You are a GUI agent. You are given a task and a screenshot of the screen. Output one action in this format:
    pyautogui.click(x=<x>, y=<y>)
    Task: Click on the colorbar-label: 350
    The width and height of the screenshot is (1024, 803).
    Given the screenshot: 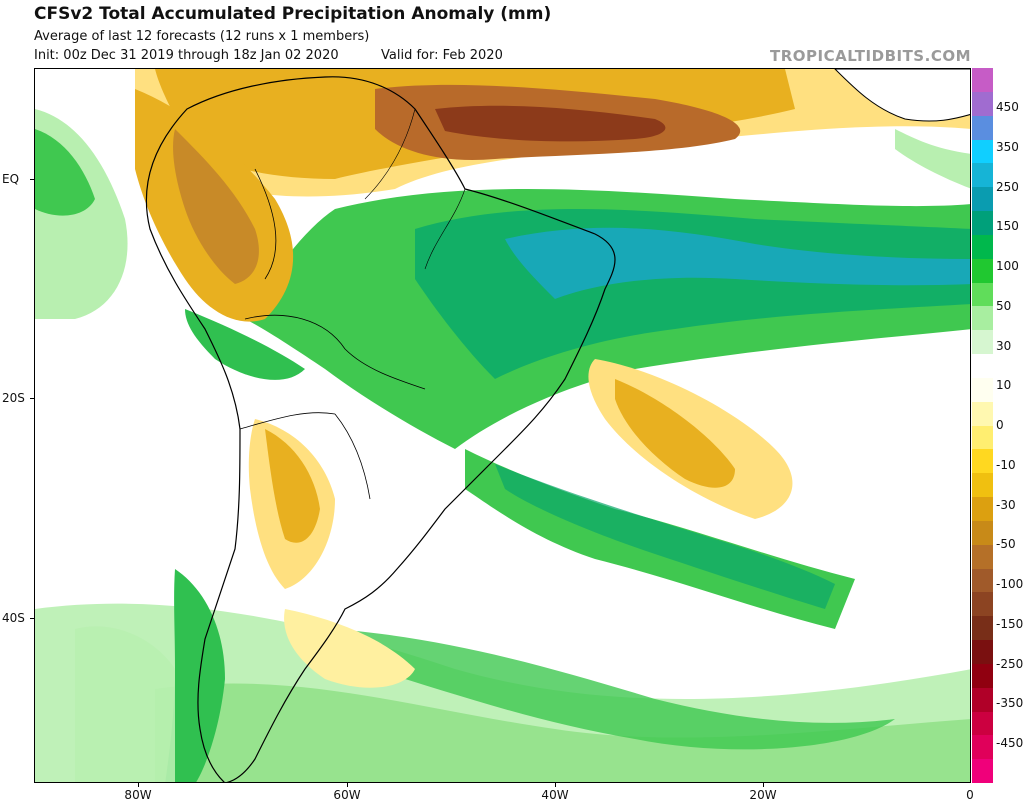 What is the action you would take?
    pyautogui.click(x=1007, y=146)
    